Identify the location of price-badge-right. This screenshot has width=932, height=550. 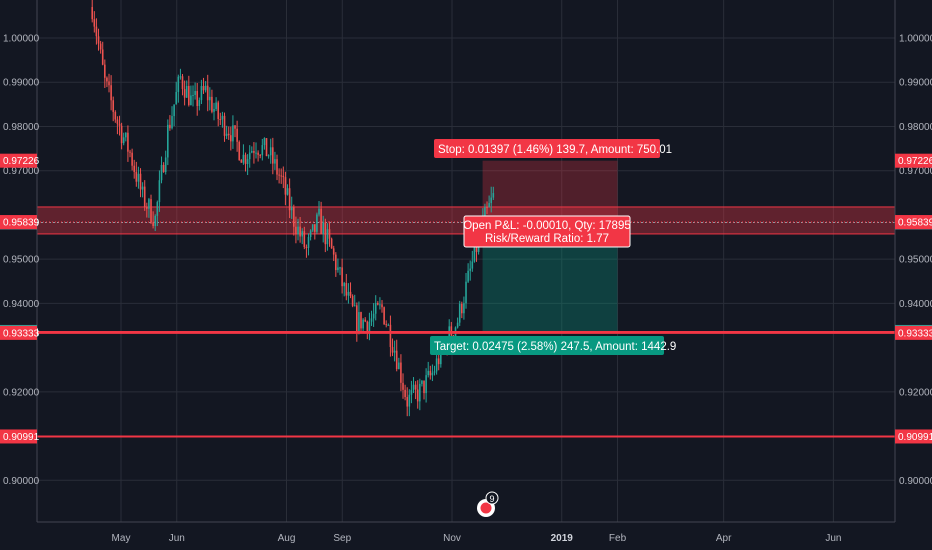
(913, 222).